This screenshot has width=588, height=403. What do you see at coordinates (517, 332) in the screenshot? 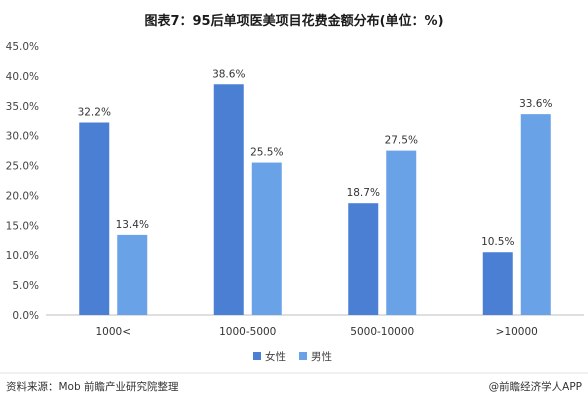
I see `x-category-label: >10000` at bounding box center [517, 332].